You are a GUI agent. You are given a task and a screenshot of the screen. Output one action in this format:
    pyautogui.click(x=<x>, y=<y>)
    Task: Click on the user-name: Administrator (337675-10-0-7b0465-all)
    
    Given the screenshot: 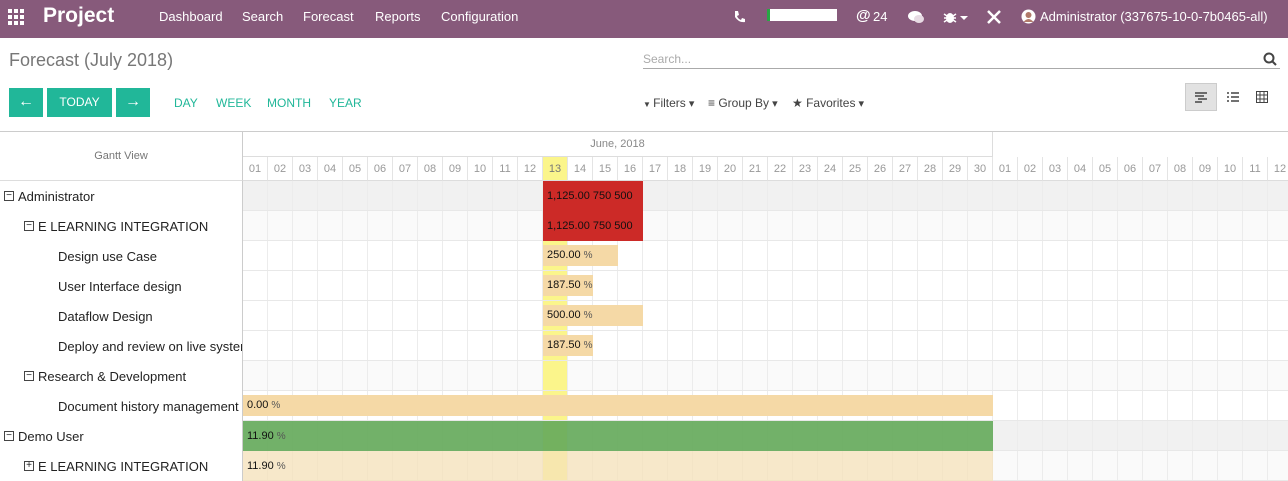 What is the action you would take?
    pyautogui.click(x=1154, y=16)
    